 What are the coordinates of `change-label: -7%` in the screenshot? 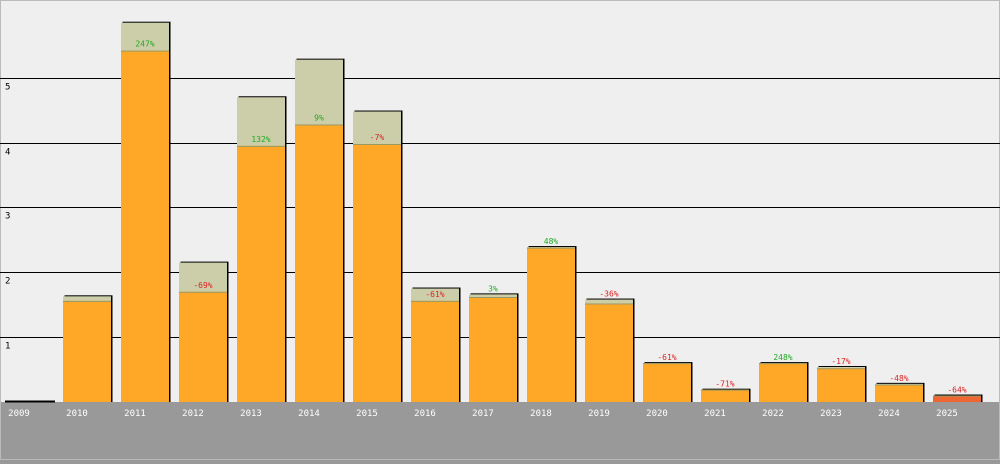 It's located at (377, 137).